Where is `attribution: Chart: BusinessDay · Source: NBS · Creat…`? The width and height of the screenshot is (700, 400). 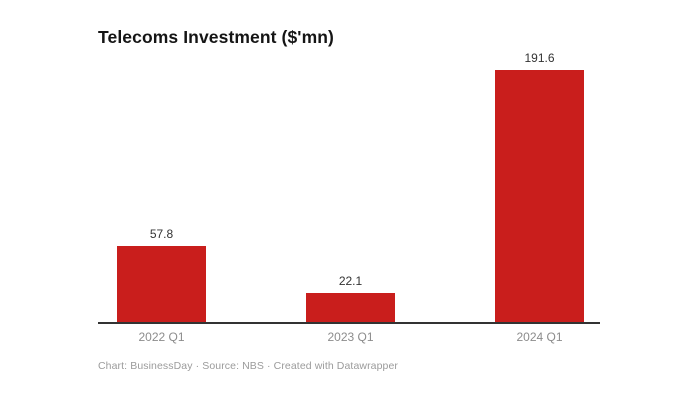 attribution: Chart: BusinessDay · Source: NBS · Creat… is located at coordinates (248, 366).